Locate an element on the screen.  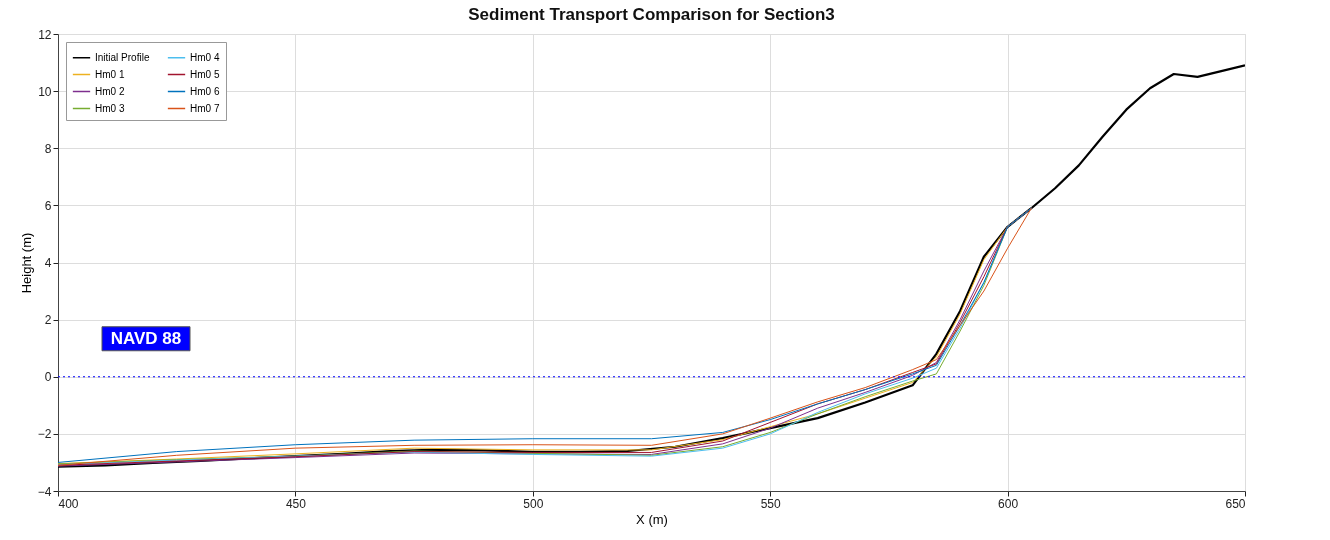
legend-label: Hm0 4 is located at coordinates (205, 57).